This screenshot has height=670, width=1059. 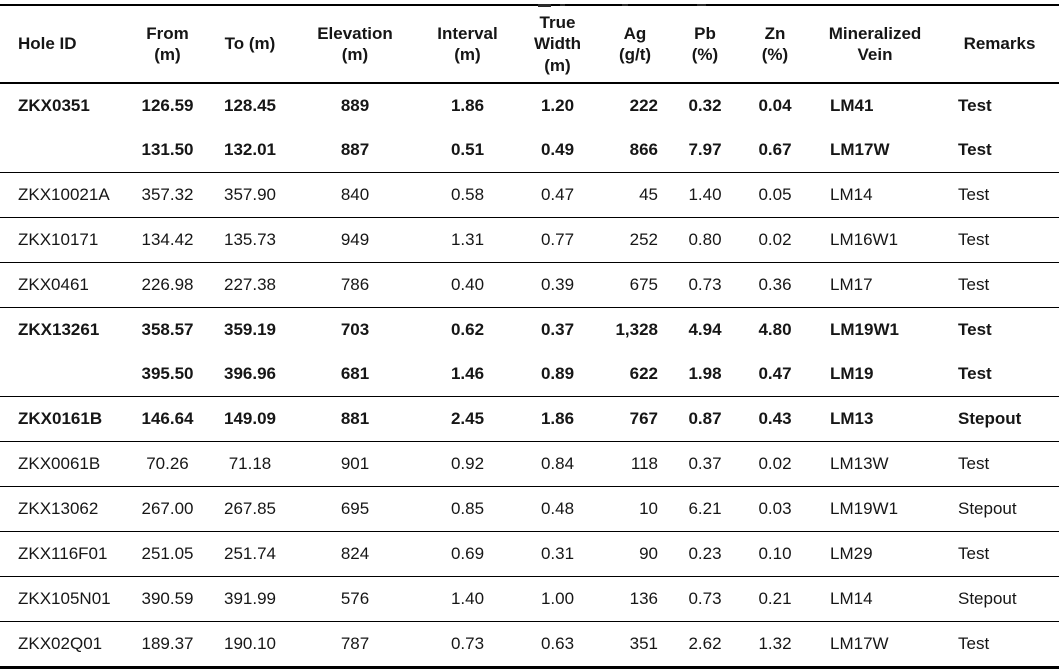 What do you see at coordinates (705, 643) in the screenshot?
I see `cell-pb: 2.62` at bounding box center [705, 643].